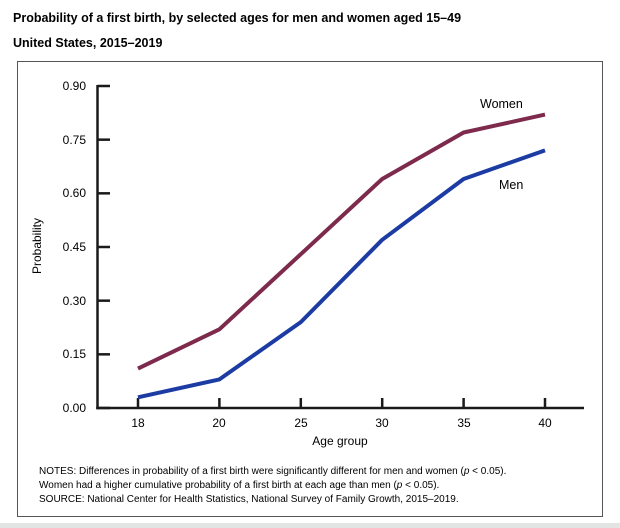 This screenshot has width=620, height=528. Describe the element at coordinates (545, 423) in the screenshot. I see `x-tick-label: 40` at that location.